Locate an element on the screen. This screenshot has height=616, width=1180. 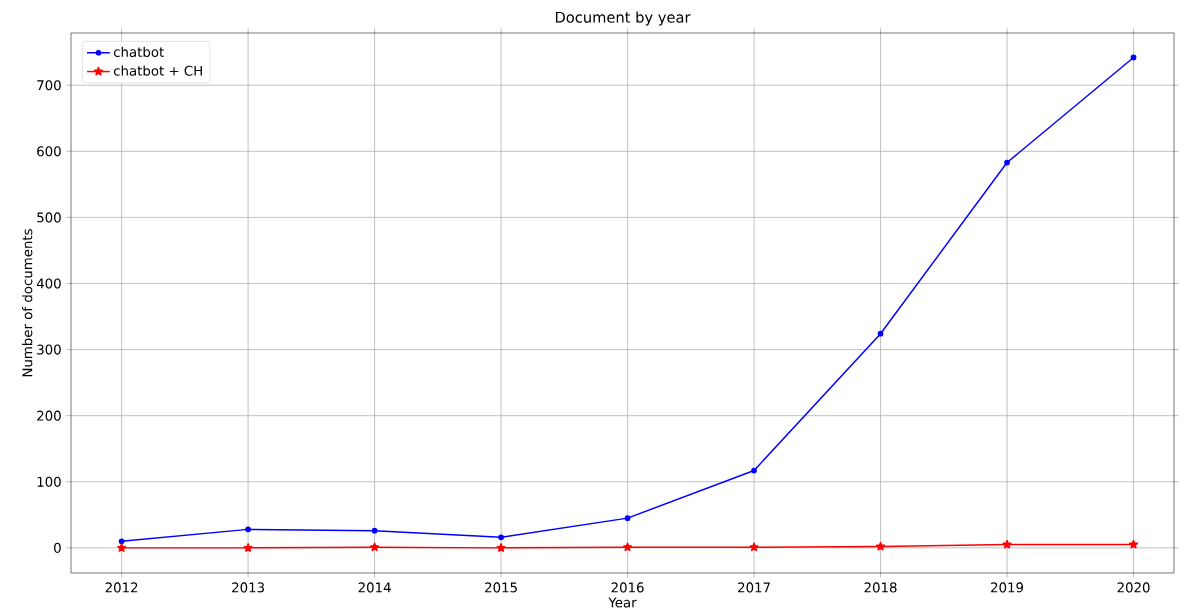
y-tick-label: 400 is located at coordinates (48, 283).